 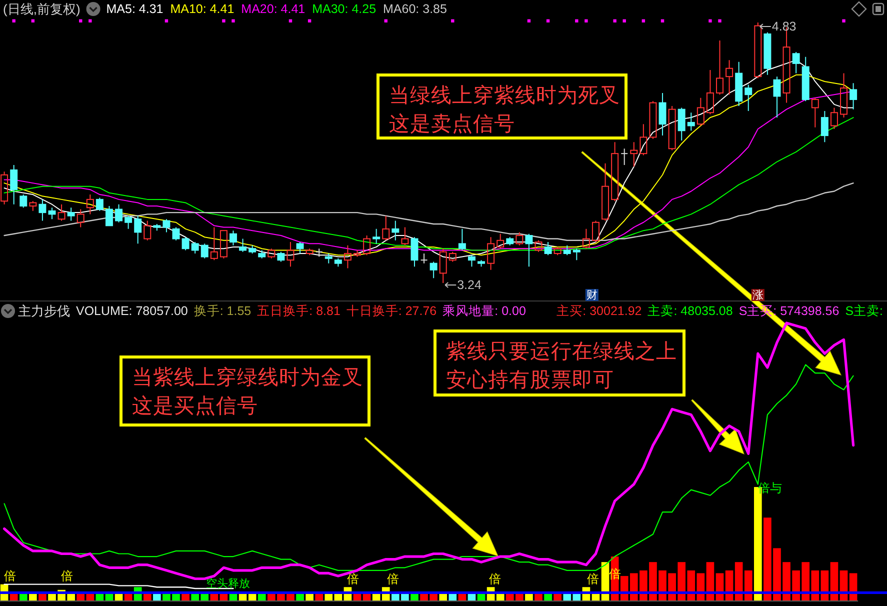 What do you see at coordinates (247, 392) in the screenshot?
I see `annotation: 当紫线上穿绿线时为金叉这是买点信号` at bounding box center [247, 392].